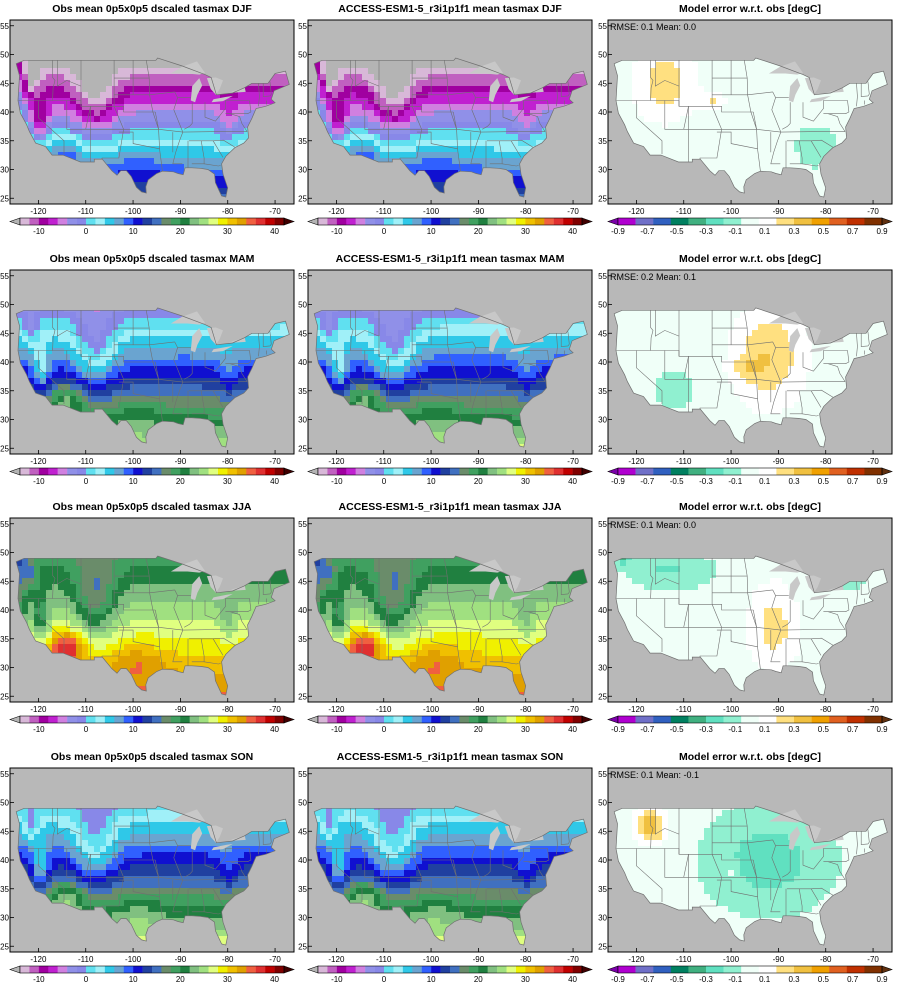  Describe the element at coordinates (4, 581) in the screenshot. I see `lat-tick-label: 45` at that location.